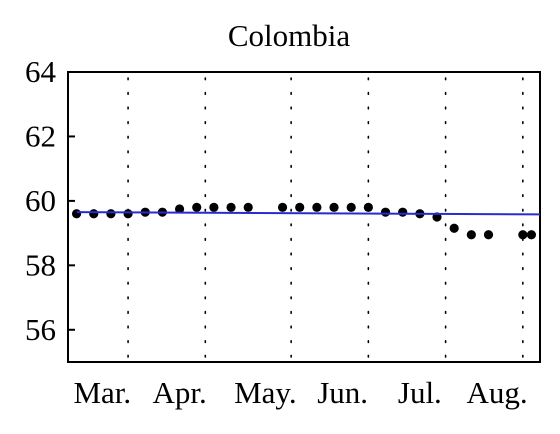  What do you see at coordinates (342, 392) in the screenshot?
I see `x-tick-label: Jun.` at bounding box center [342, 392].